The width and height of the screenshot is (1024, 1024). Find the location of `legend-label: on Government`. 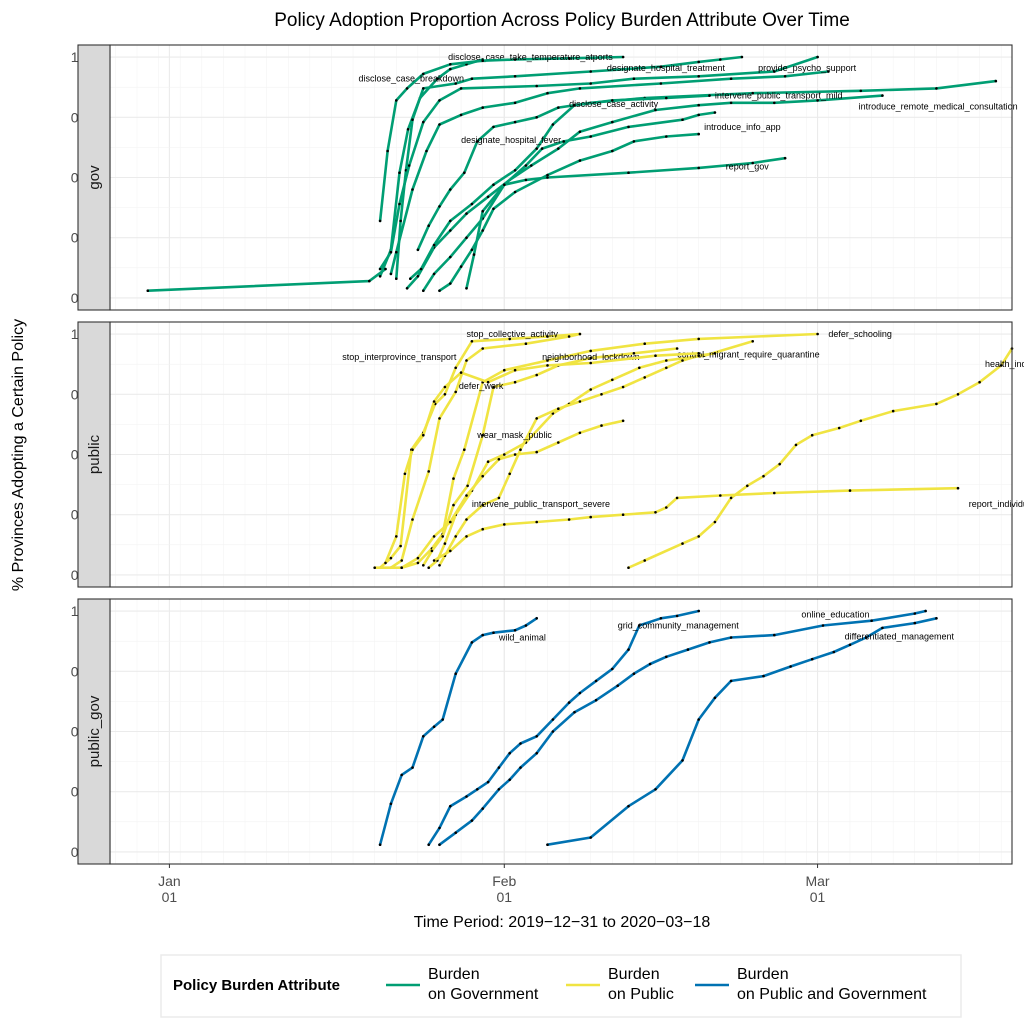

legend-label: on Government is located at coordinates (483, 994).